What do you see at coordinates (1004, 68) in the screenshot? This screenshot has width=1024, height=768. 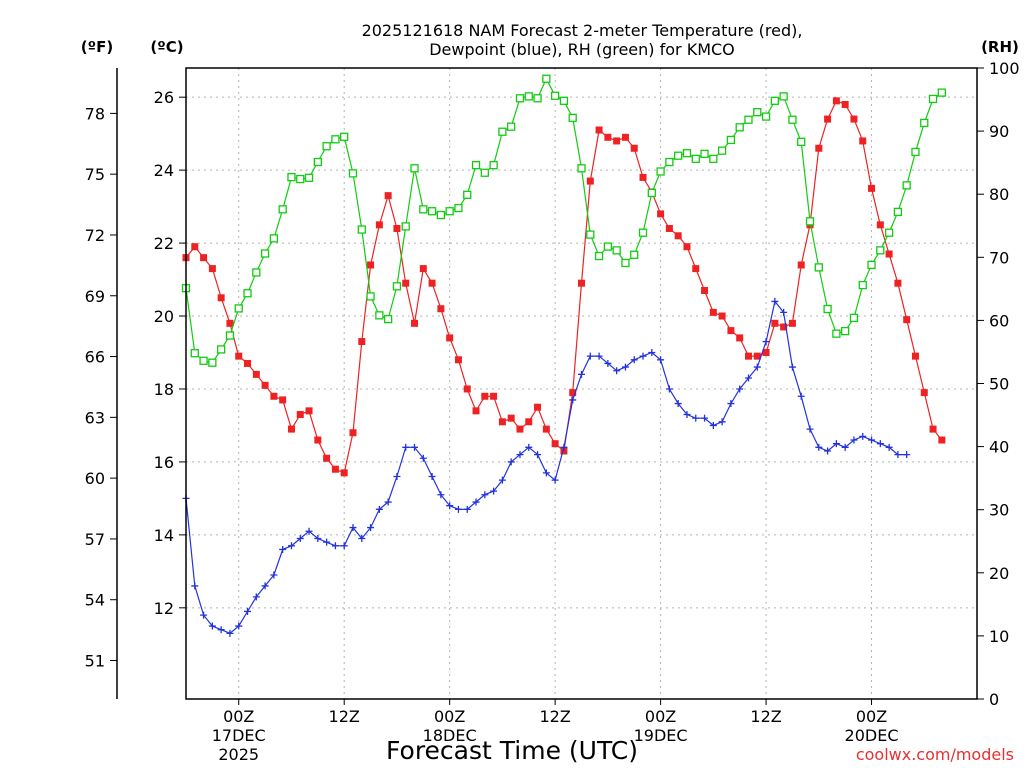 I see `rh-tick-label: 100` at bounding box center [1004, 68].